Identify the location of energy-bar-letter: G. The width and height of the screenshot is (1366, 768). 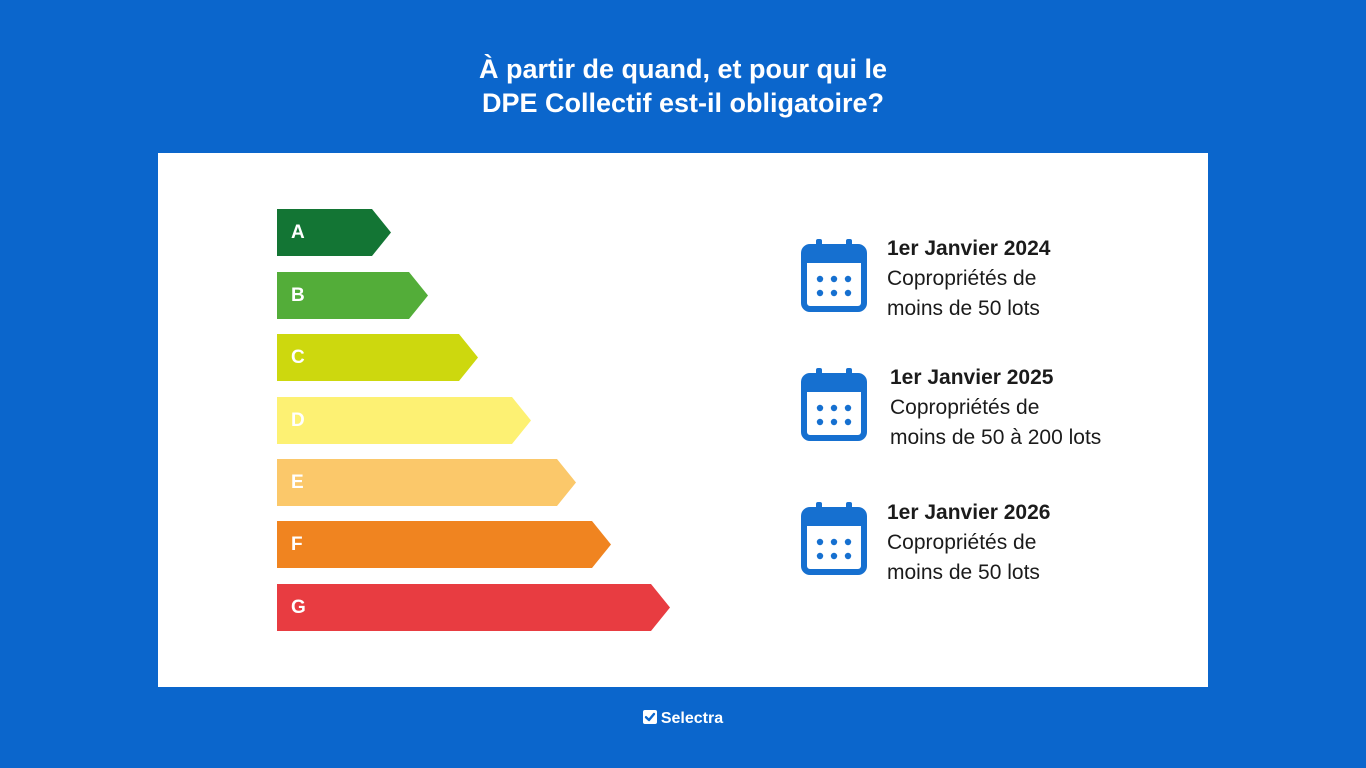
(298, 607).